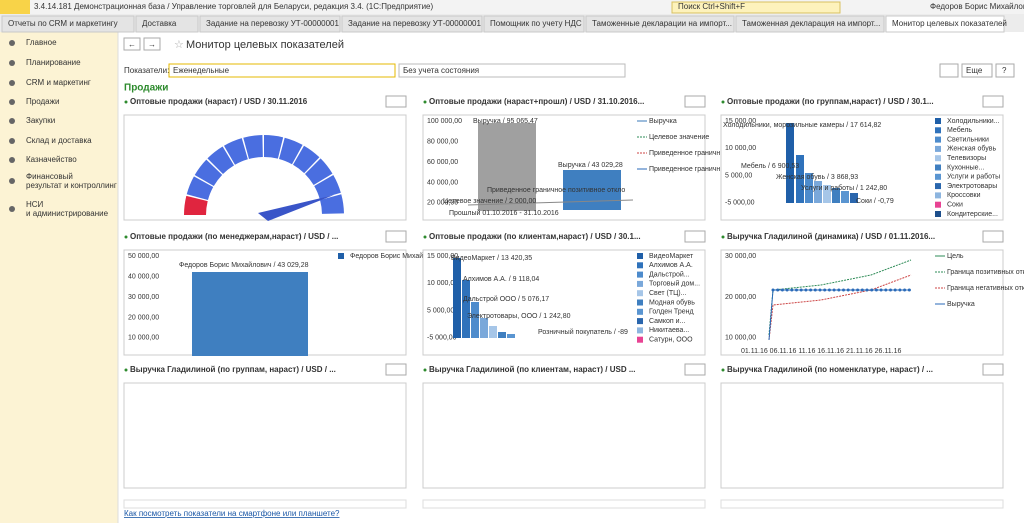  Describe the element at coordinates (159, 23) in the screenshot. I see `tab-label: Доставка` at that location.